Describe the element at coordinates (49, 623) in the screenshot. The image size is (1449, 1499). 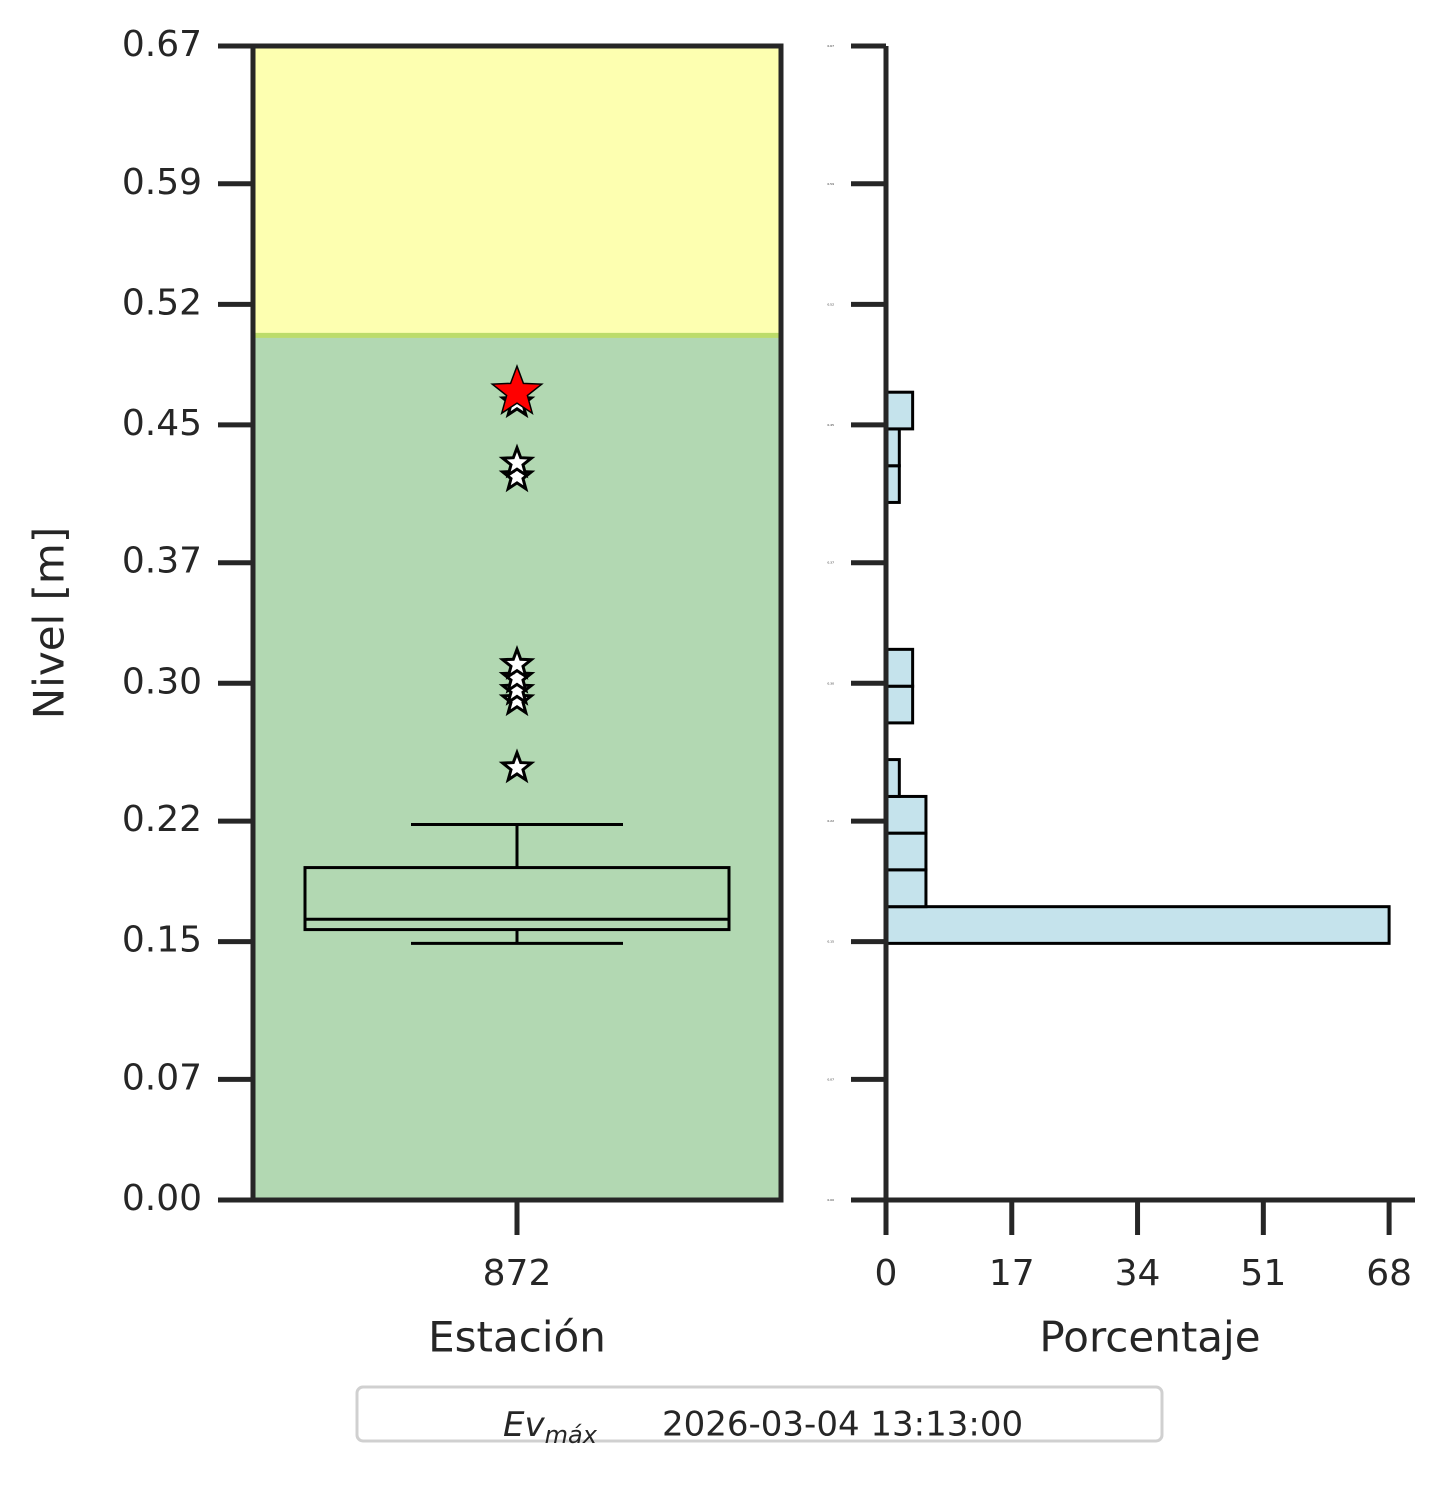
I see `y-axis-label: Nivel [m]` at that location.